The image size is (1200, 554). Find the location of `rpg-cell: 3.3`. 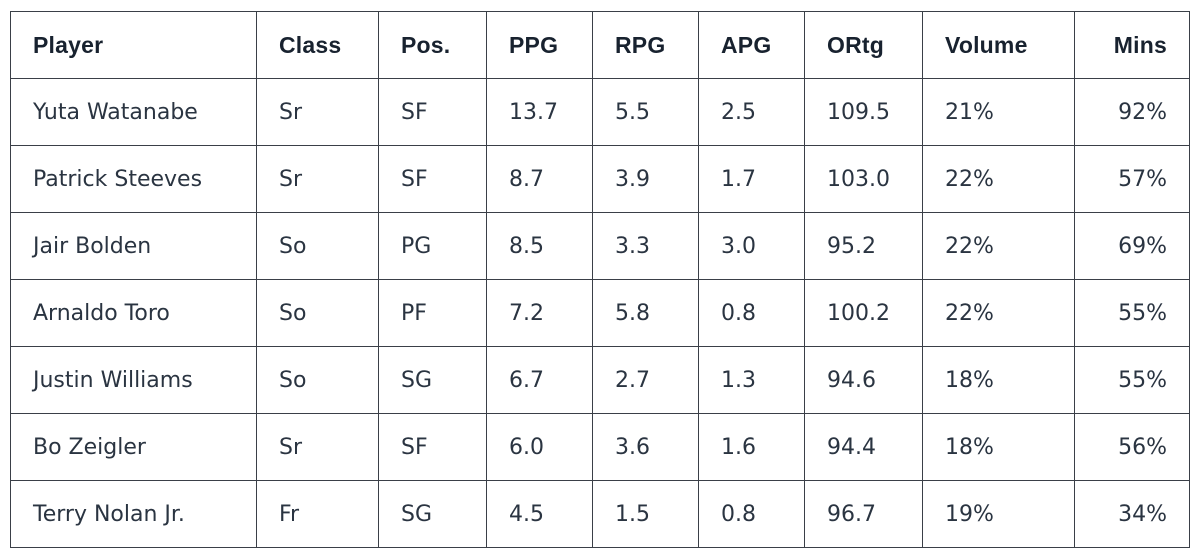

rpg-cell: 3.3 is located at coordinates (645, 246).